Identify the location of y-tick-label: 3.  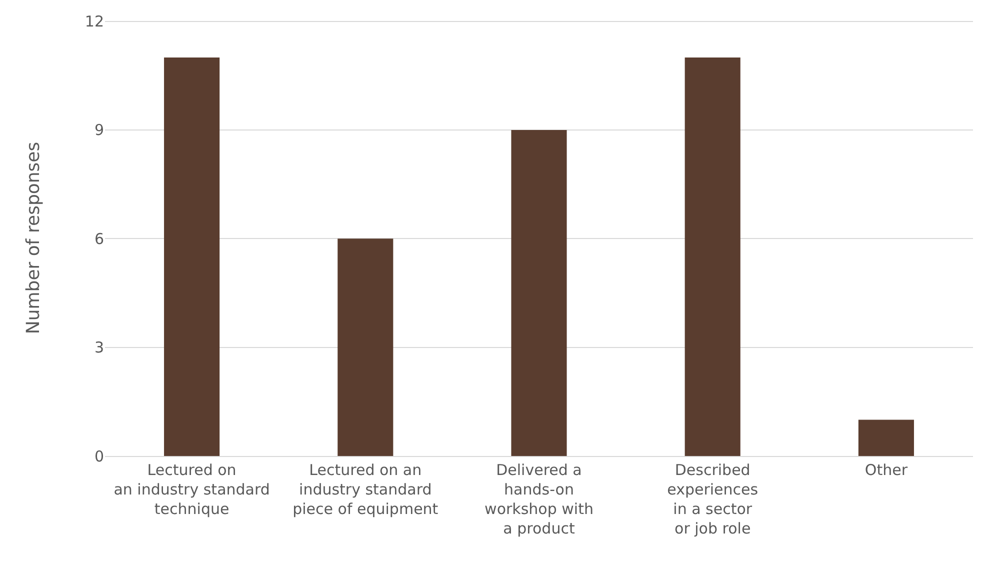
(99, 347).